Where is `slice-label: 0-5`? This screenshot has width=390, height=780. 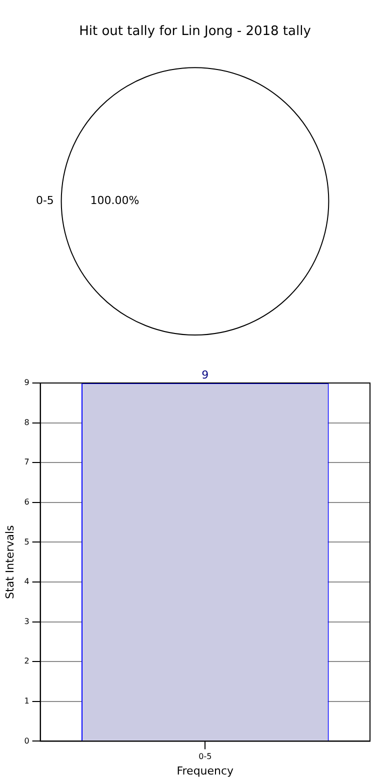
slice-label: 0-5 is located at coordinates (45, 201).